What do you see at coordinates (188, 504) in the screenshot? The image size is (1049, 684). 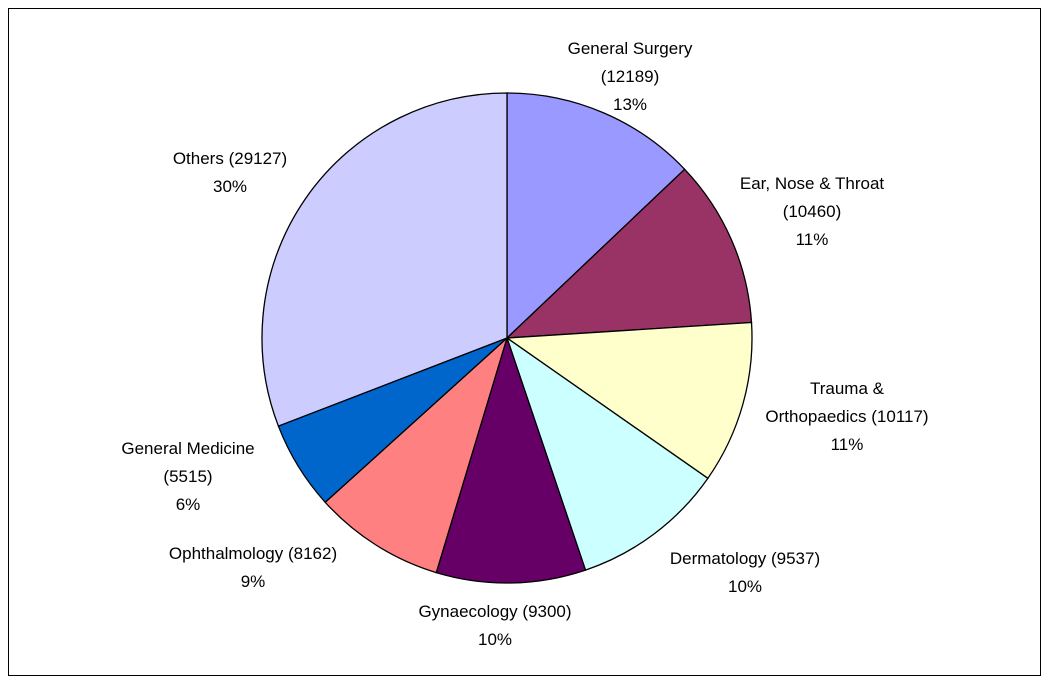 I see `percent-label: 6%` at bounding box center [188, 504].